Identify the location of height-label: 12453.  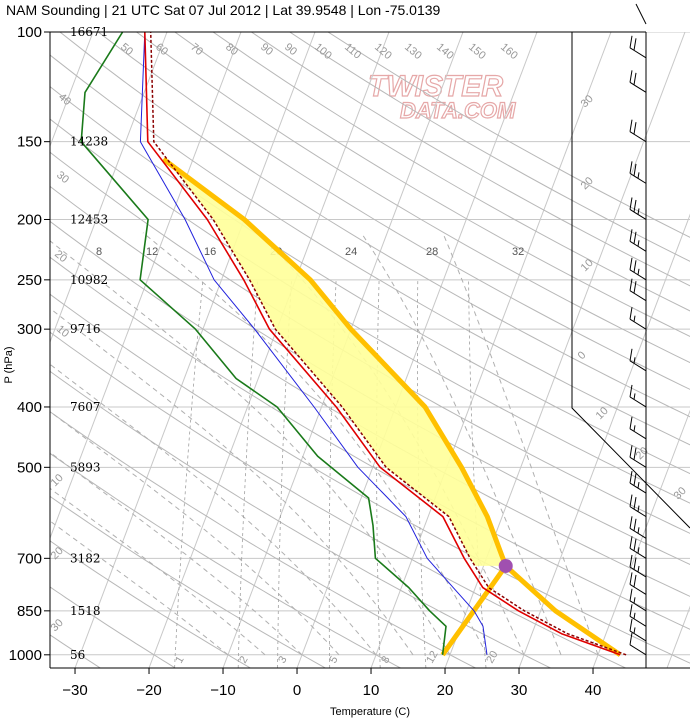
(89, 219).